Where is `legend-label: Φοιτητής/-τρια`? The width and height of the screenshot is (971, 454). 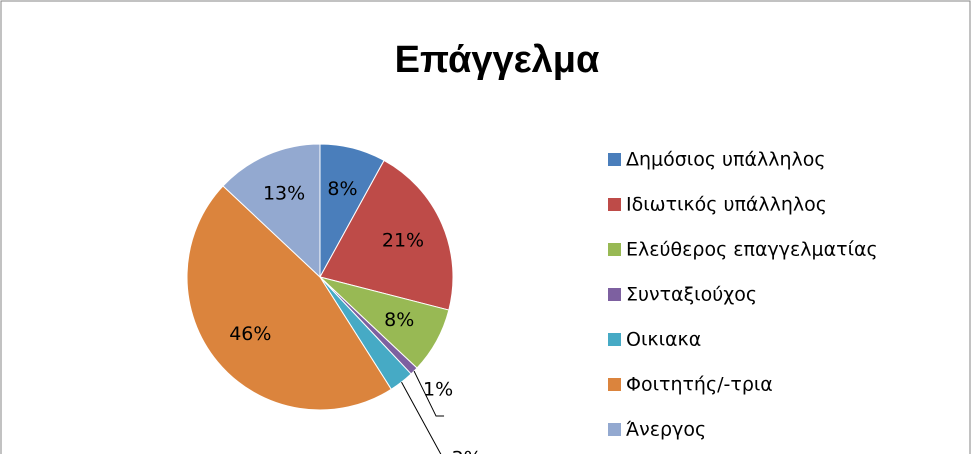
legend-label: Φοιτητής/-τρια is located at coordinates (699, 385).